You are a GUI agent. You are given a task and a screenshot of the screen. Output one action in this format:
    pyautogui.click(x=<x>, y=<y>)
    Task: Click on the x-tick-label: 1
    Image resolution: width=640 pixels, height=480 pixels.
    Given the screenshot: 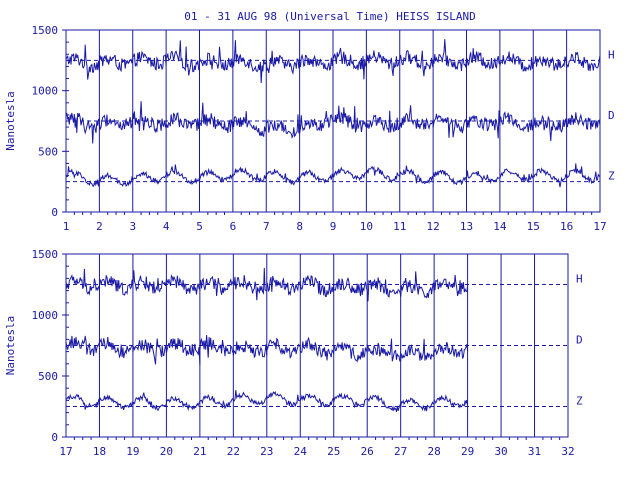 What is the action you would take?
    pyautogui.click(x=66, y=226)
    